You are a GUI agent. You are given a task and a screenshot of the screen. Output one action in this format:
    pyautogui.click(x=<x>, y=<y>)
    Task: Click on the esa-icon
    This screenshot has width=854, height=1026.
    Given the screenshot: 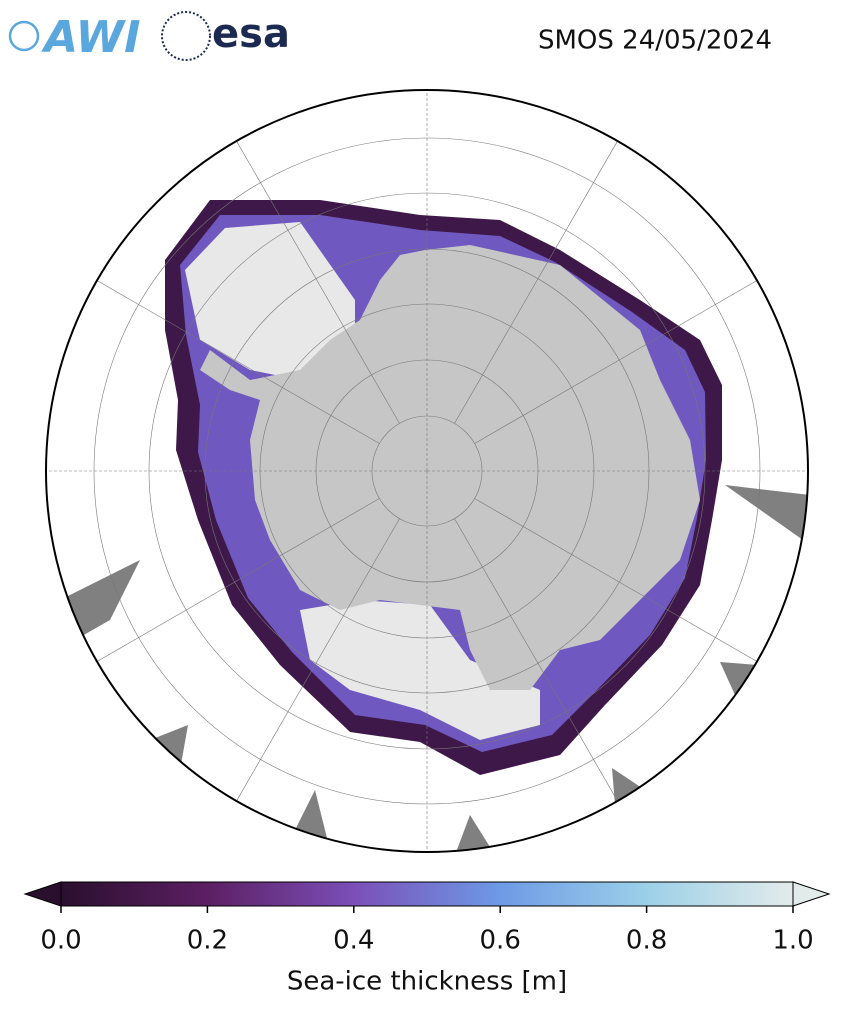 What is the action you would take?
    pyautogui.click(x=186, y=36)
    